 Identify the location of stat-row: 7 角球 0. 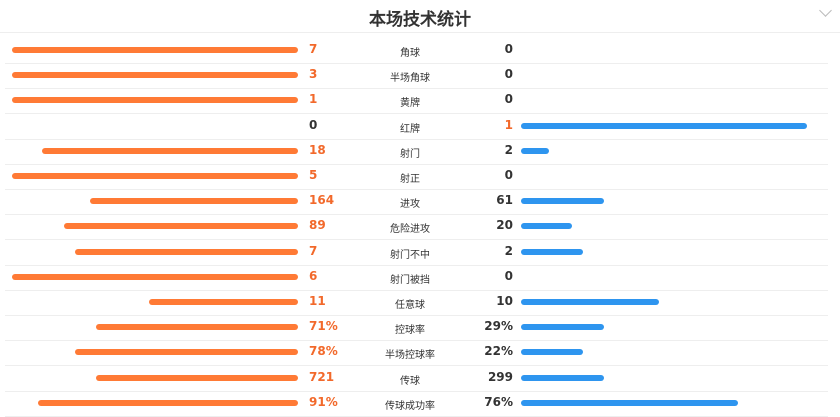
(416, 51).